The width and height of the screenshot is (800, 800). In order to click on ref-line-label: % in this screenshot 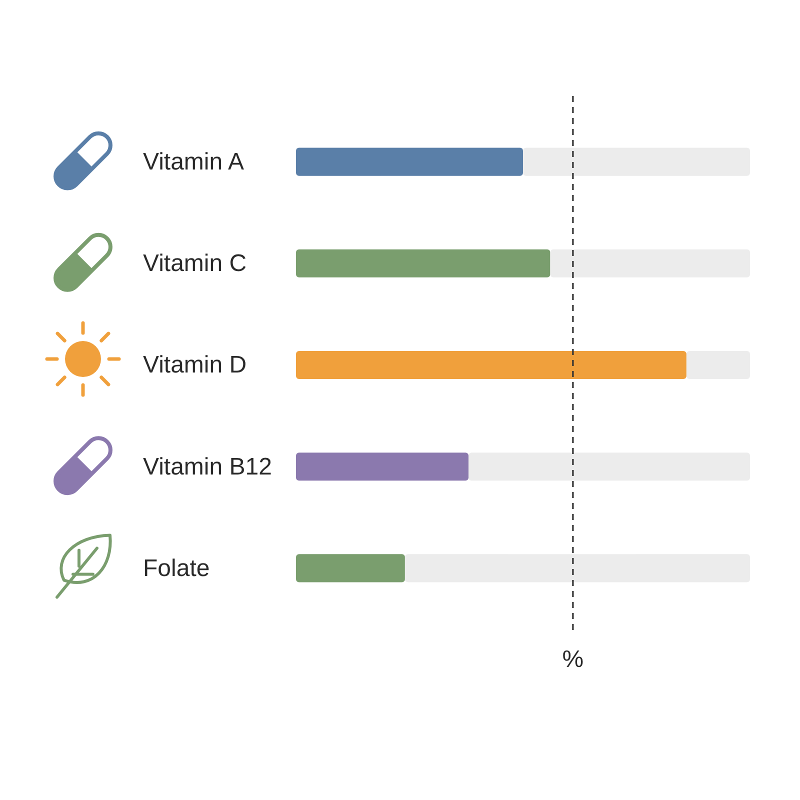, I will do `click(573, 659)`.